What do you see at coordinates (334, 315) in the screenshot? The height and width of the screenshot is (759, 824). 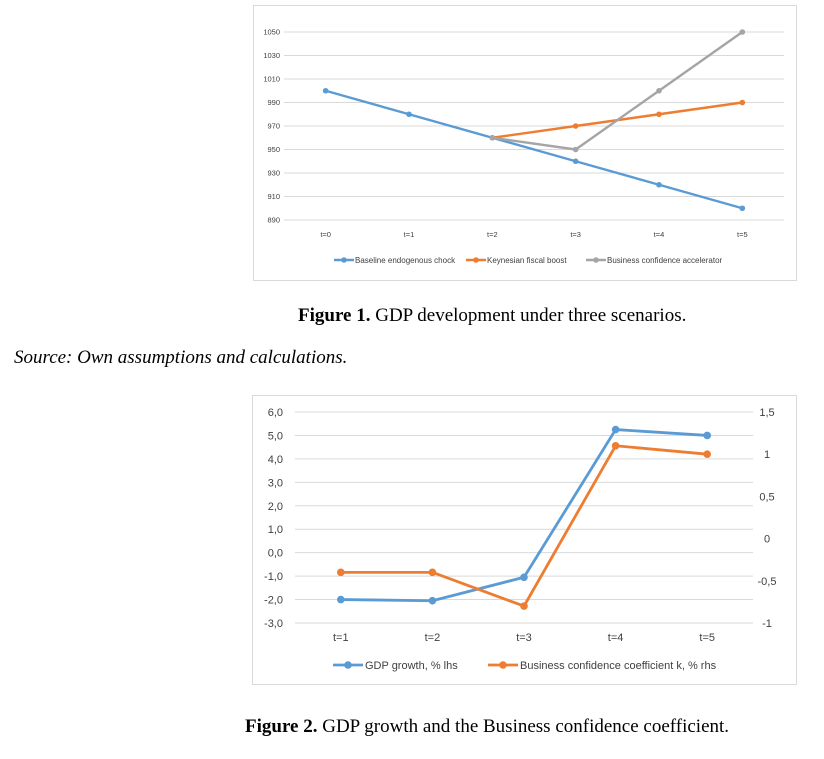 I see `figure-1-label: Figure 1.` at bounding box center [334, 315].